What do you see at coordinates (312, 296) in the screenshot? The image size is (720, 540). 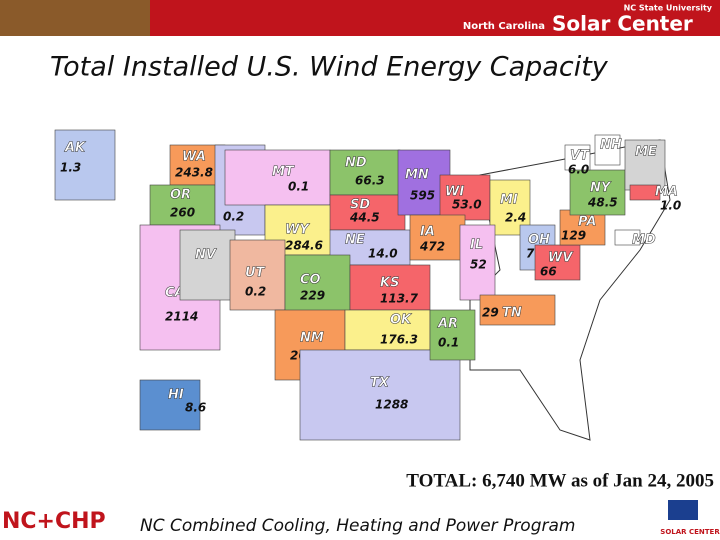 I see `state-value: 229` at bounding box center [312, 296].